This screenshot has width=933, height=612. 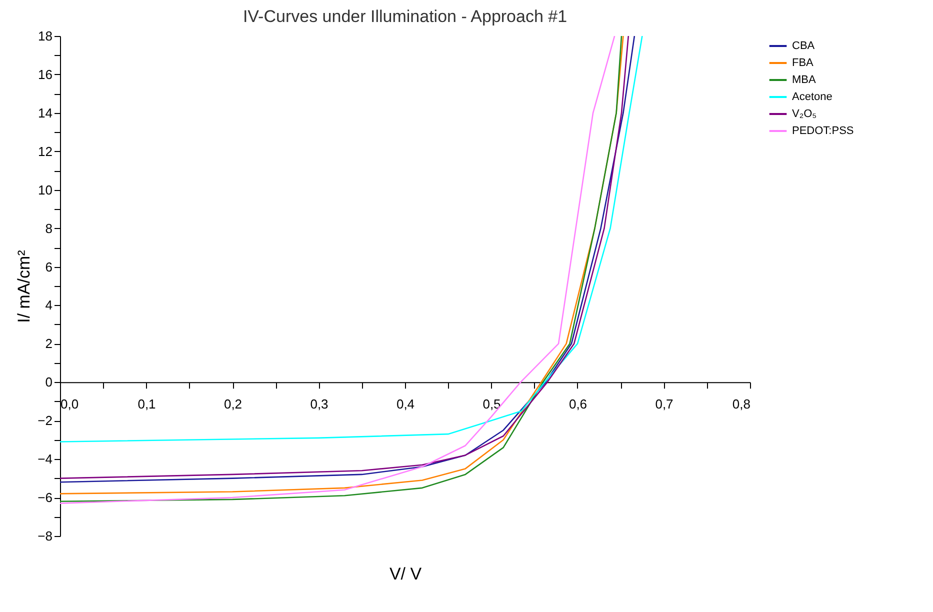 I want to click on y-tick-label: 18, so click(x=45, y=36).